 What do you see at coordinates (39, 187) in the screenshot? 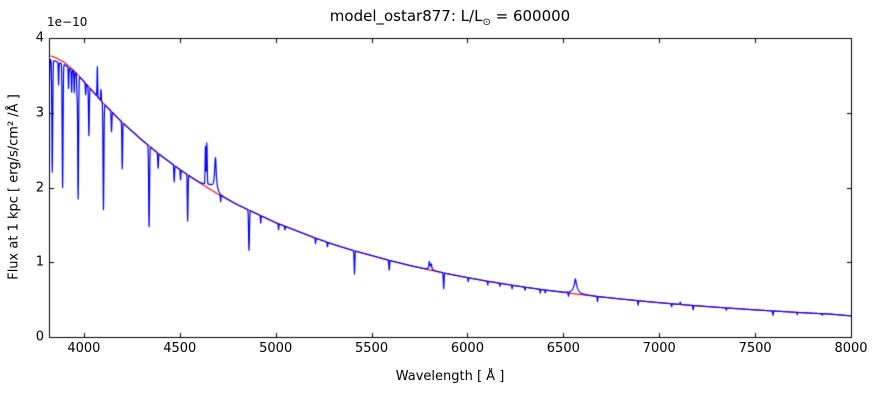
I see `y-tick-label: 2` at bounding box center [39, 187].